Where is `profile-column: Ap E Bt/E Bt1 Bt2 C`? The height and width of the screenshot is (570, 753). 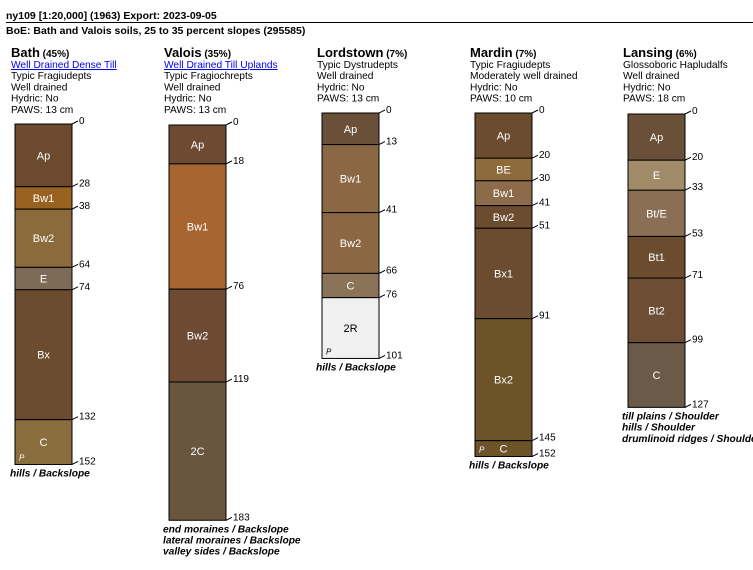
profile-column: Ap E Bt/E Bt1 Bt2 C is located at coordinates (656, 260).